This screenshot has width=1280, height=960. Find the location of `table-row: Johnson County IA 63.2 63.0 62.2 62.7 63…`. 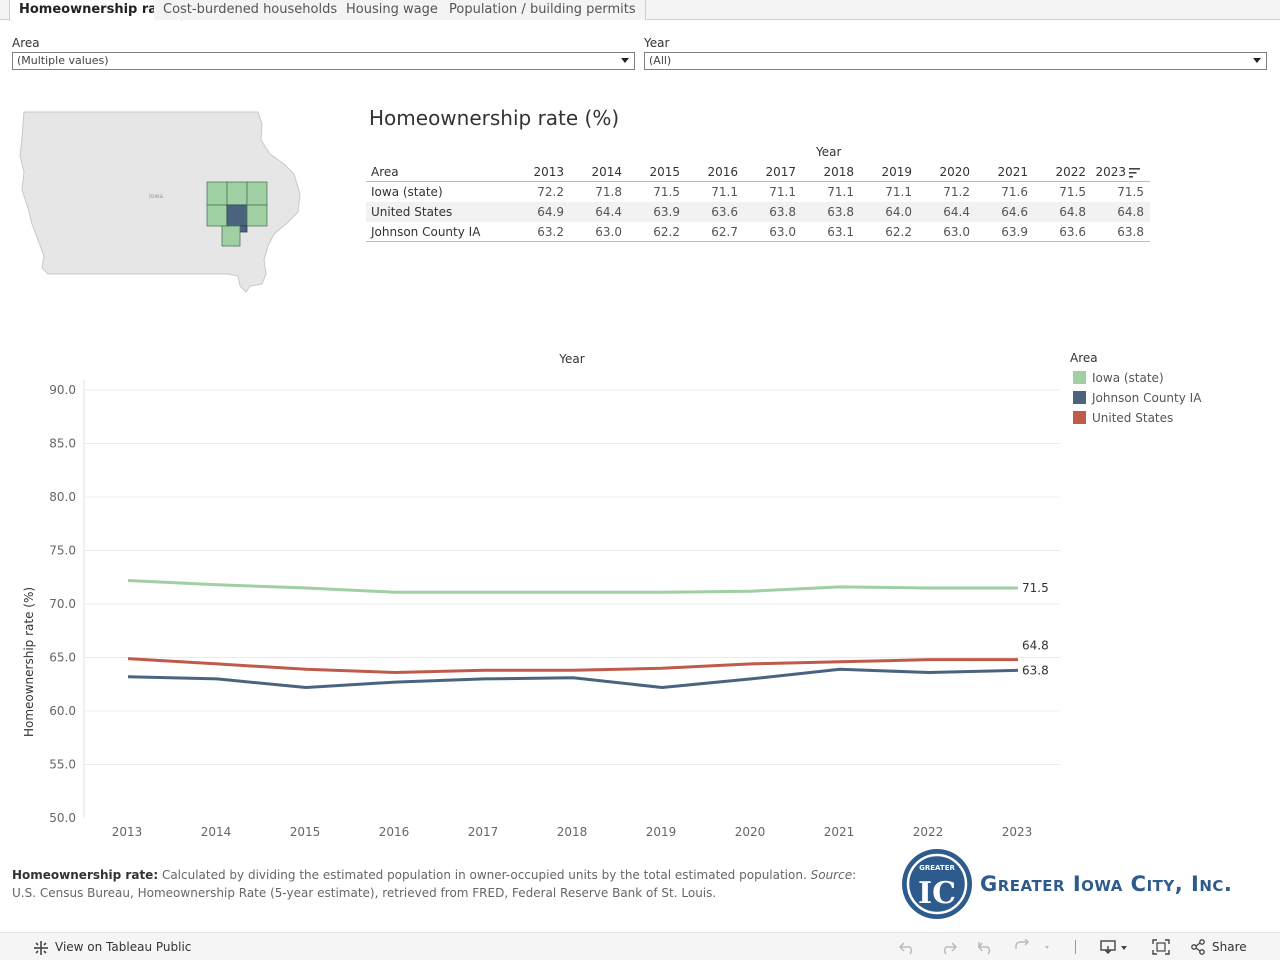

table-row: Johnson County IA 63.2 63.0 62.2 62.7 63… is located at coordinates (758, 232).